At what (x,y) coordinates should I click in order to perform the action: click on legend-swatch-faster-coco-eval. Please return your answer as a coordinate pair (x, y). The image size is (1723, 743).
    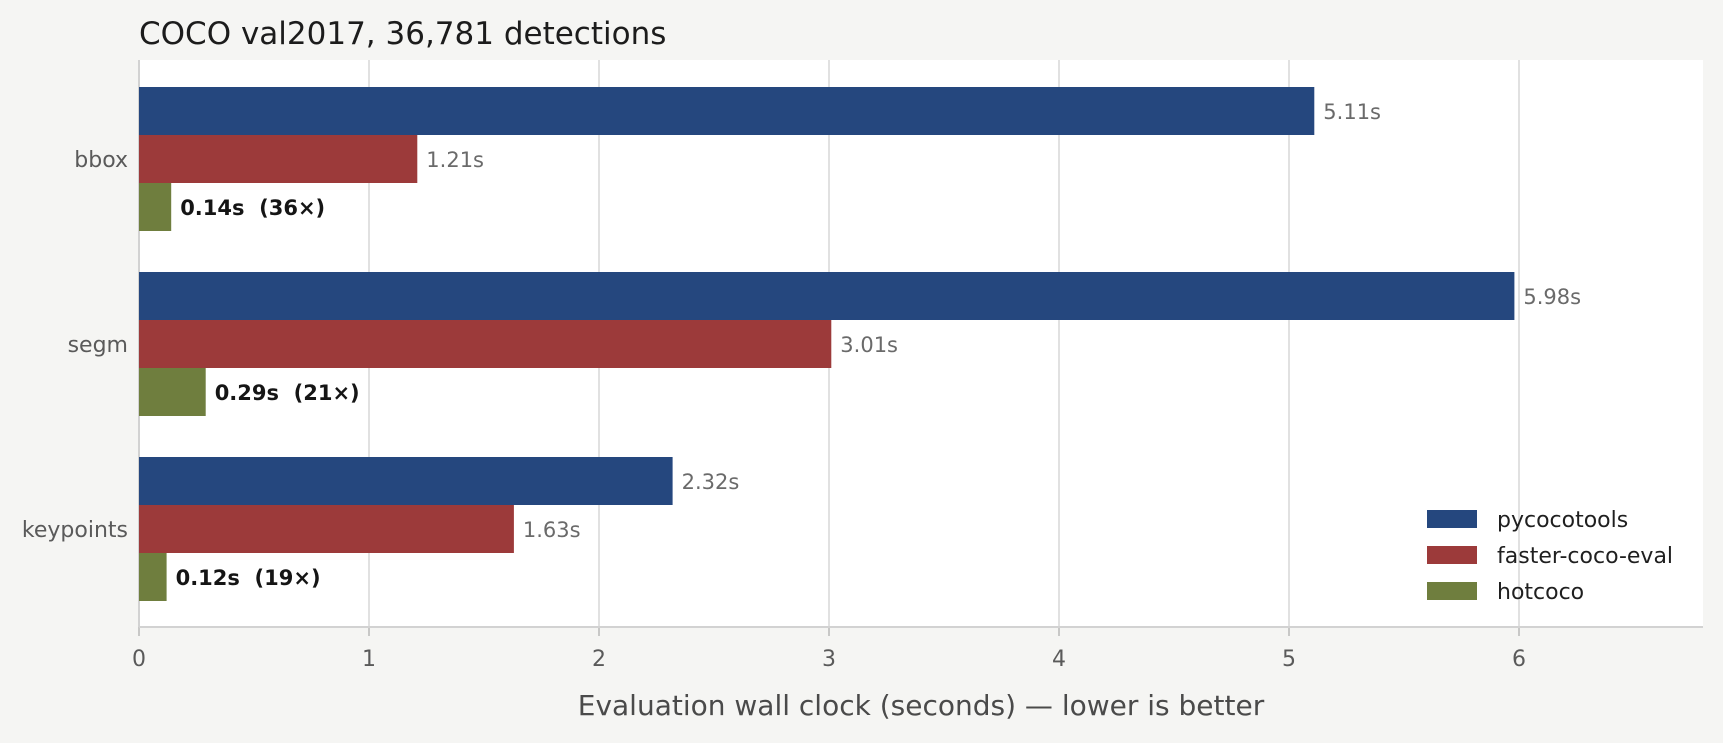
    Looking at the image, I should click on (1452, 555).